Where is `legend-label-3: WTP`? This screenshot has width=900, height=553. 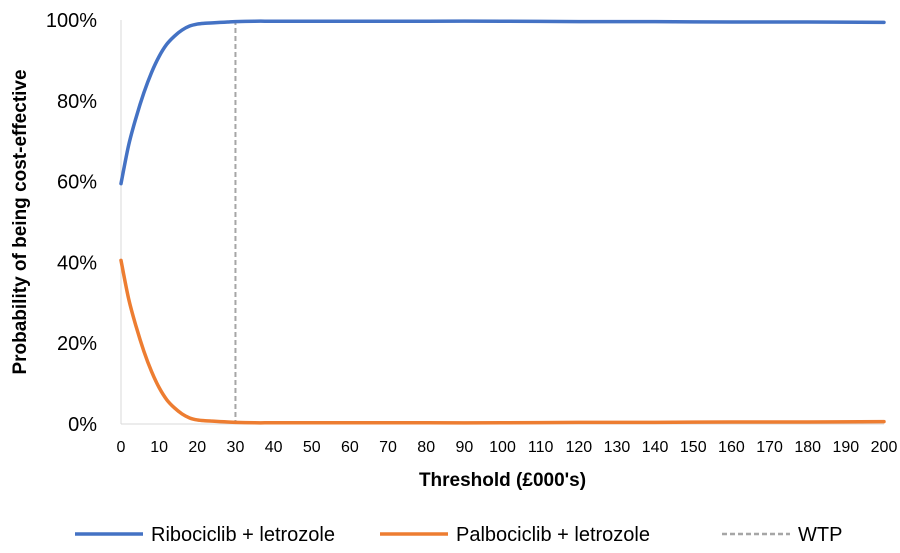 legend-label-3: WTP is located at coordinates (820, 535).